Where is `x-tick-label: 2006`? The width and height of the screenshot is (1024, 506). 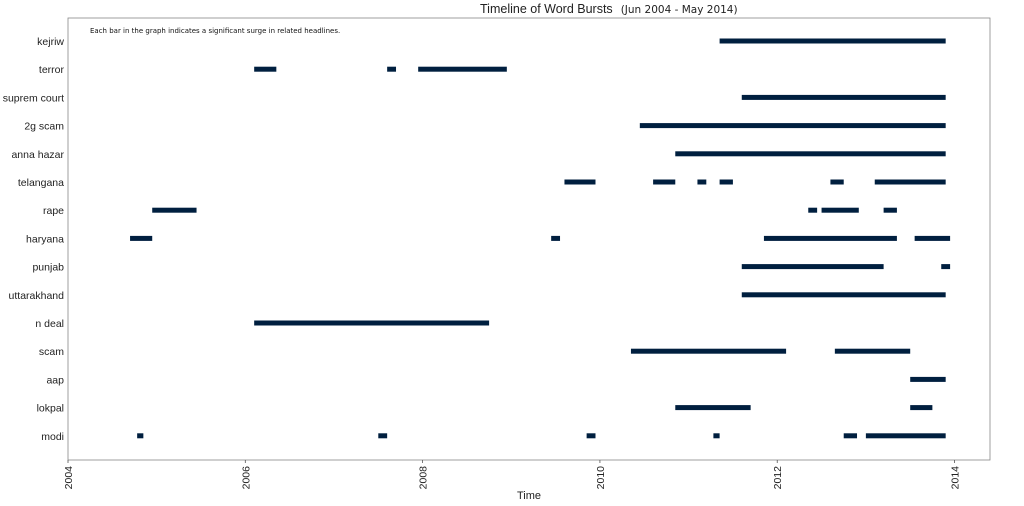
x-tick-label: 2006 is located at coordinates (246, 478).